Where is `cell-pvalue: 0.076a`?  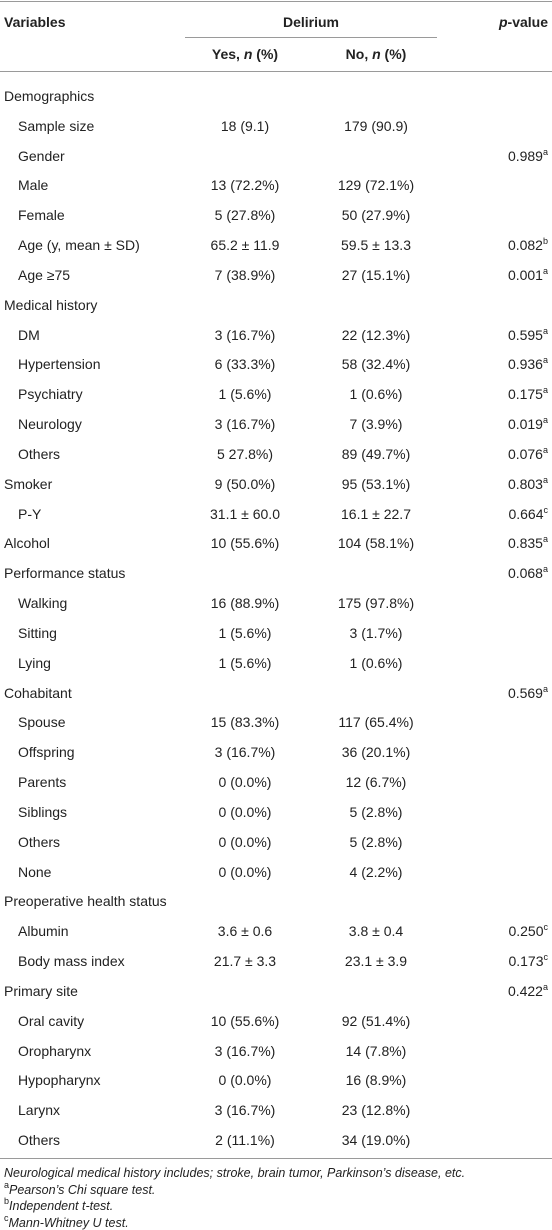 cell-pvalue: 0.076a is located at coordinates (528, 453).